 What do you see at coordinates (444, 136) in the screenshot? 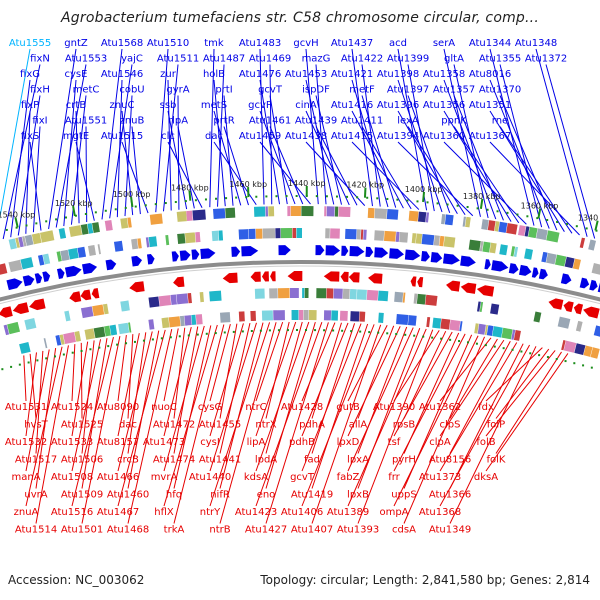
I see `gene-label: Atu1360` at bounding box center [444, 136].